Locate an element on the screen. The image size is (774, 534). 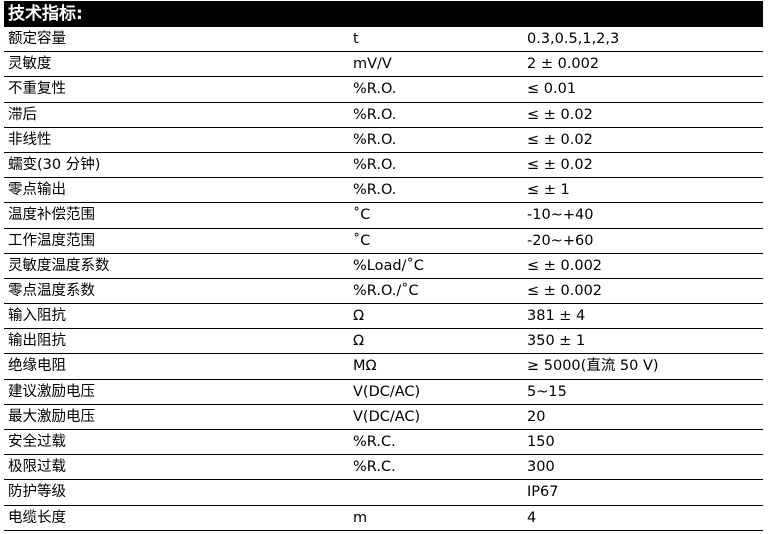
spec-value: -10~+40 is located at coordinates (560, 215).